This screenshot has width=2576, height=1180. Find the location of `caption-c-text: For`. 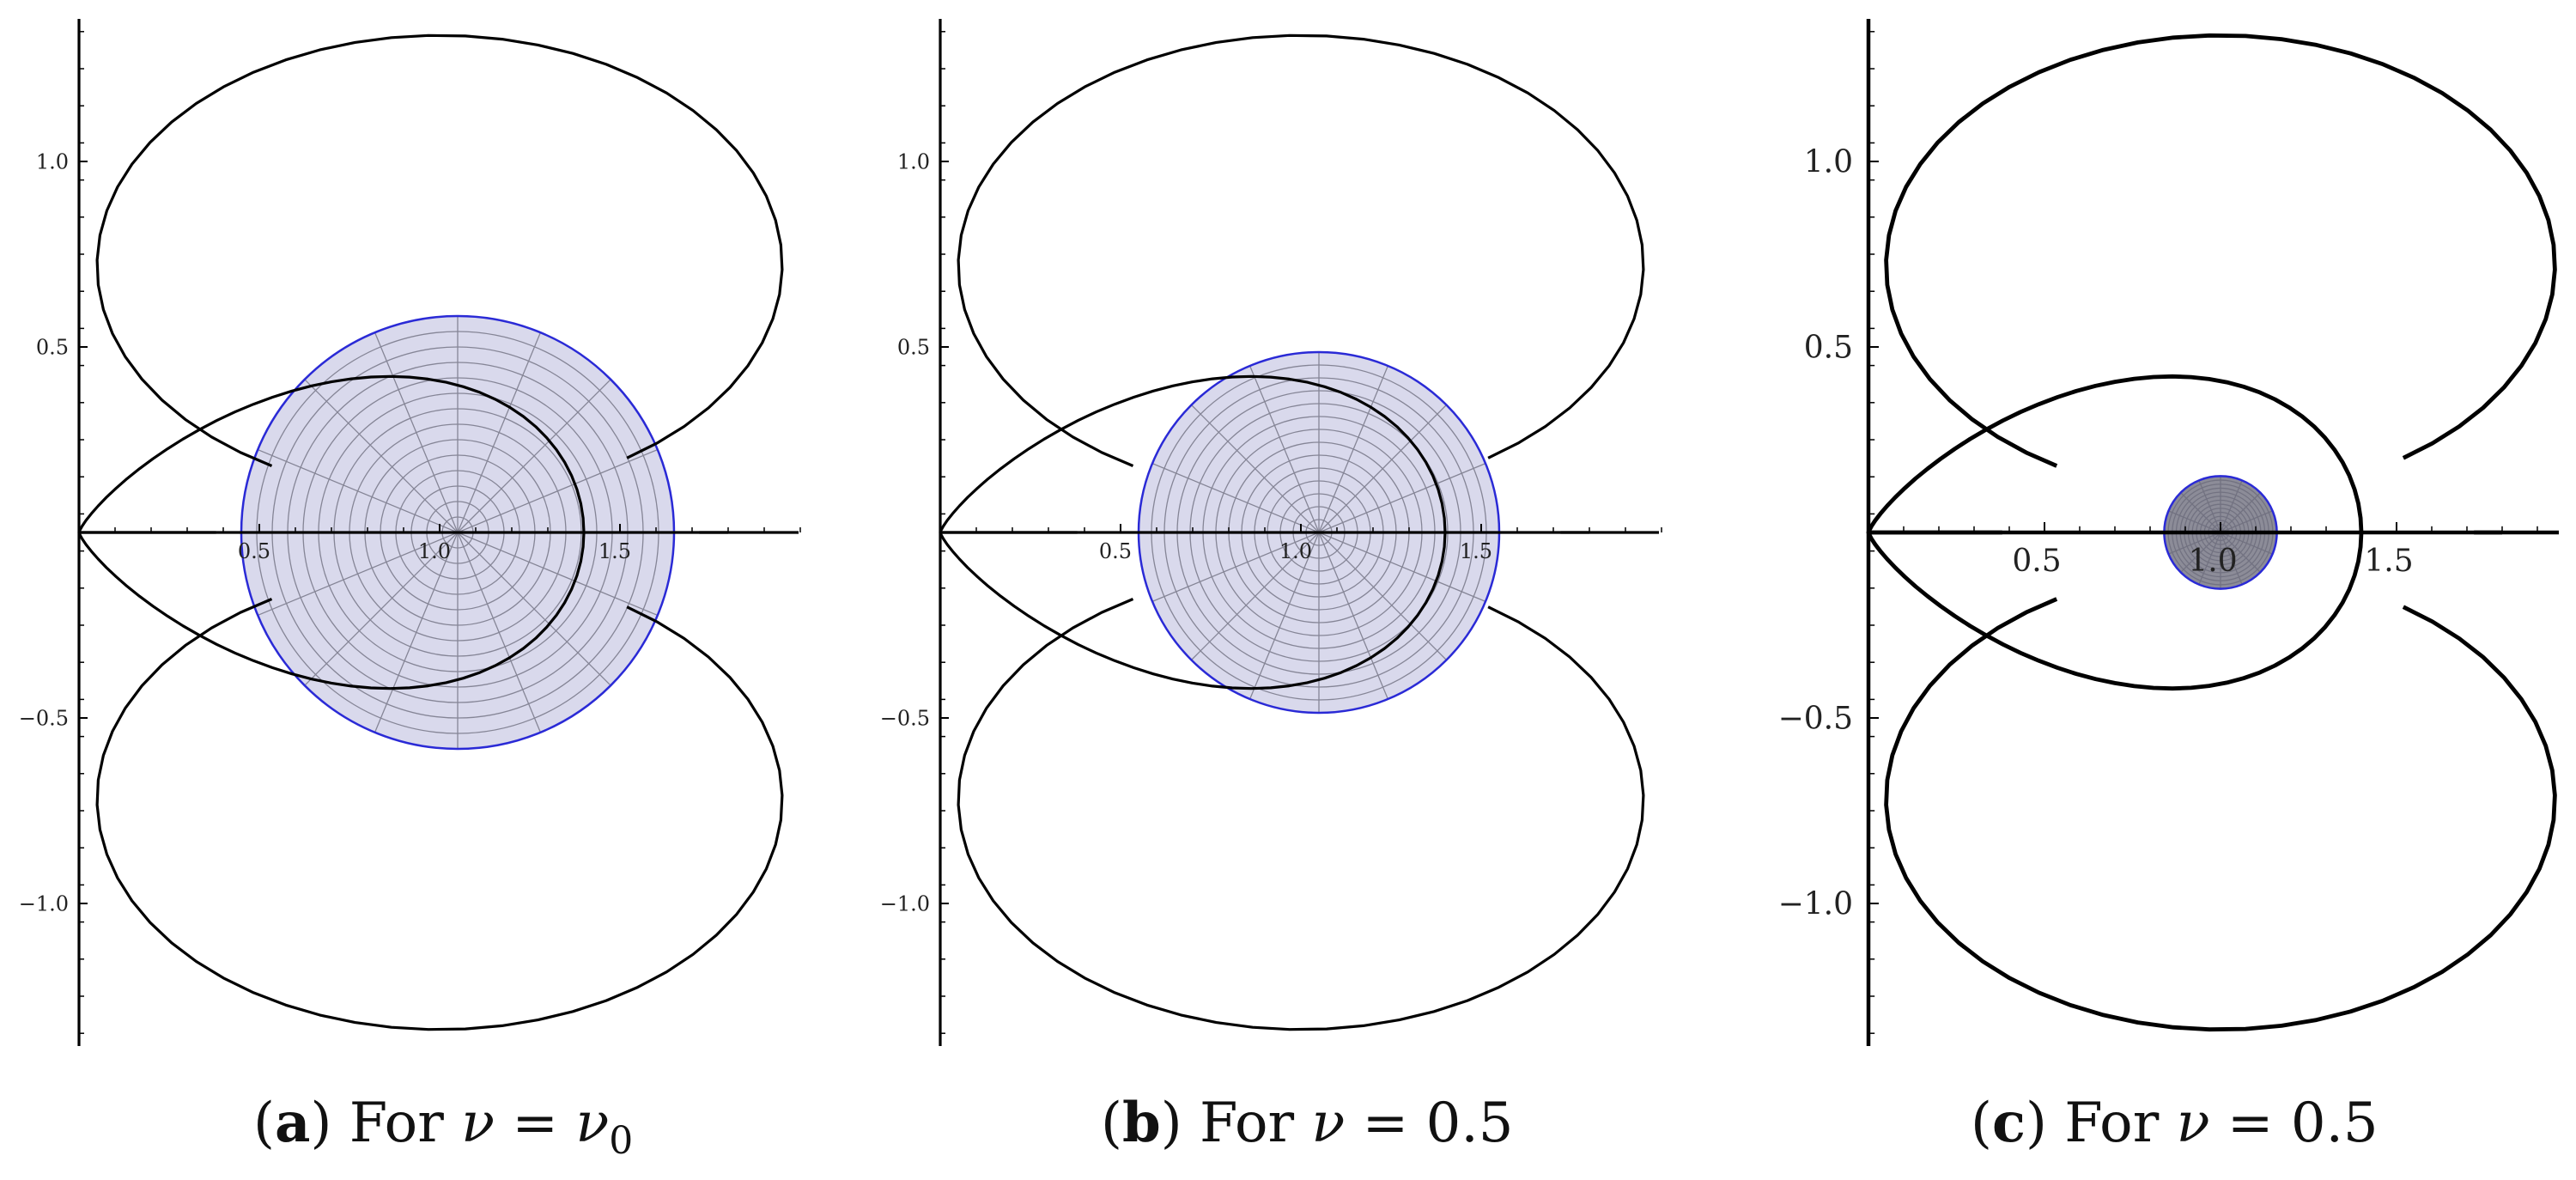

caption-c-text: For is located at coordinates (2112, 1123).